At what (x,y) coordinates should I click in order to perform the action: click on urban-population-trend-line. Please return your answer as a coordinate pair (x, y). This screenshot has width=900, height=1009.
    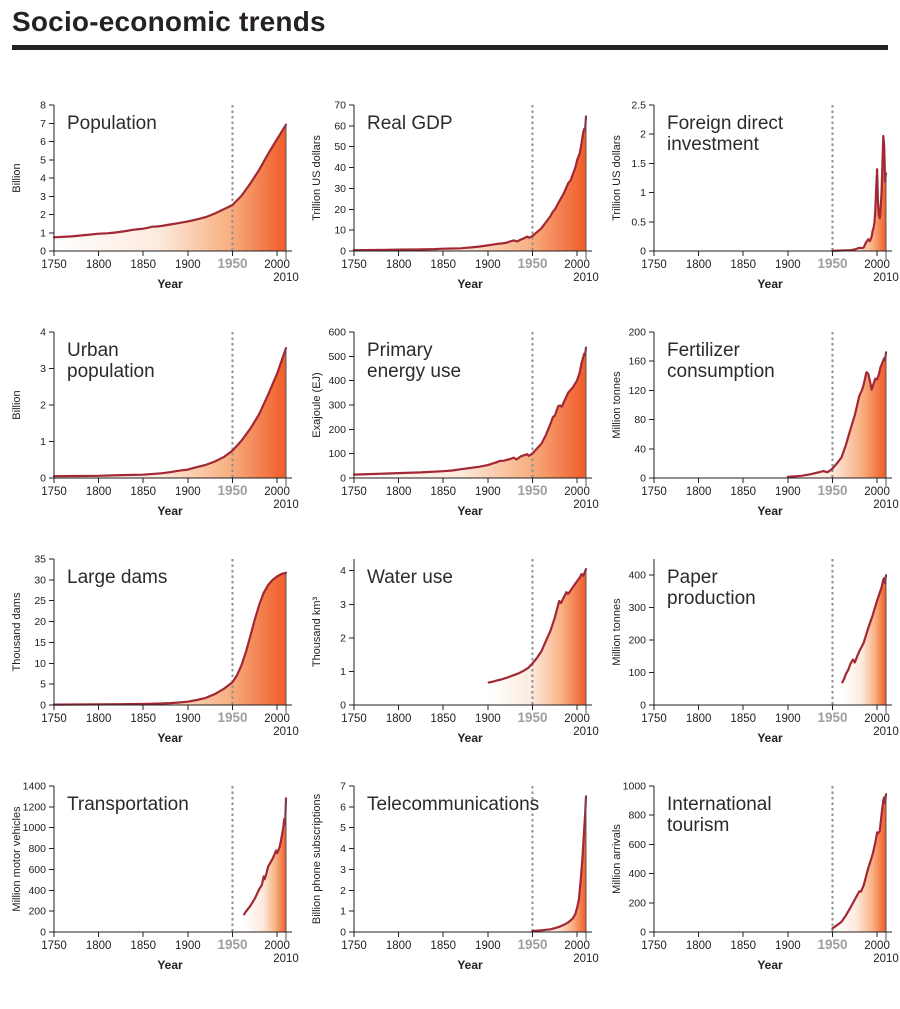
    Looking at the image, I should click on (170, 412).